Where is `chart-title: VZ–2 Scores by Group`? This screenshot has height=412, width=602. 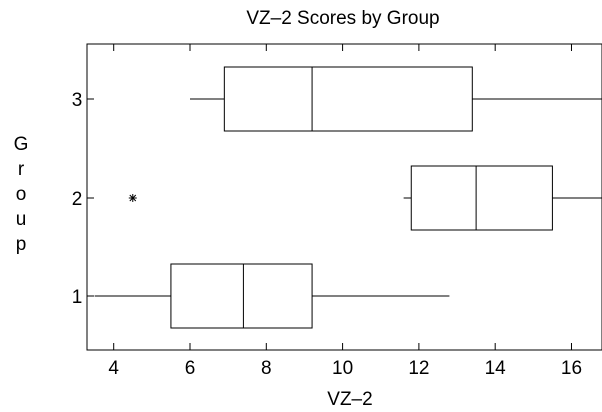 chart-title: VZ–2 Scores by Group is located at coordinates (342, 18).